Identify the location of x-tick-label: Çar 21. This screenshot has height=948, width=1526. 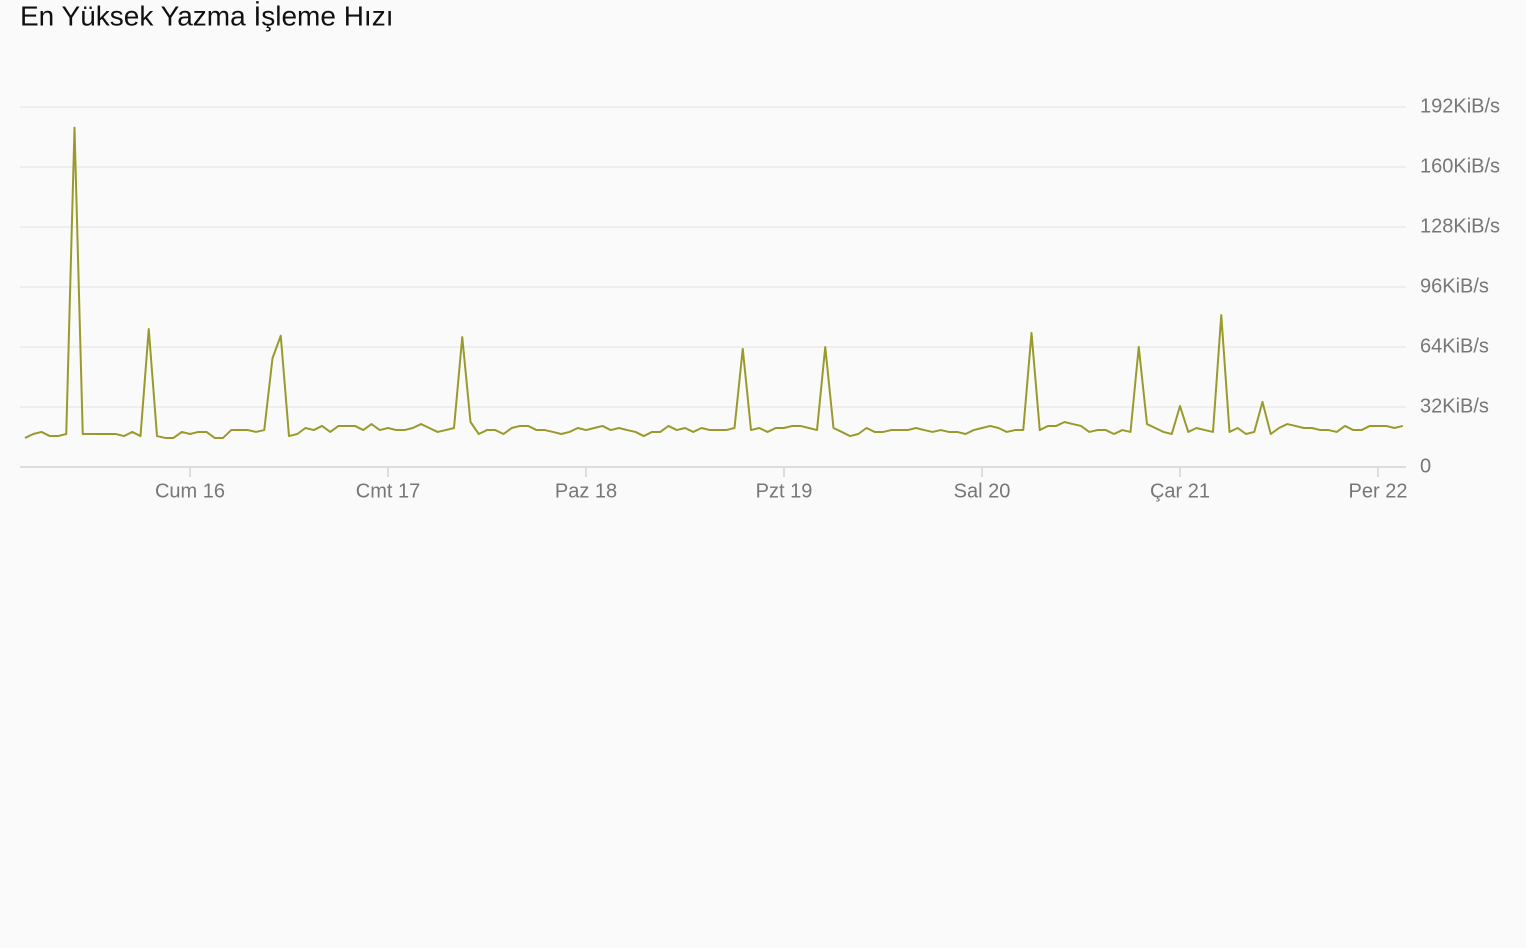
(1180, 491).